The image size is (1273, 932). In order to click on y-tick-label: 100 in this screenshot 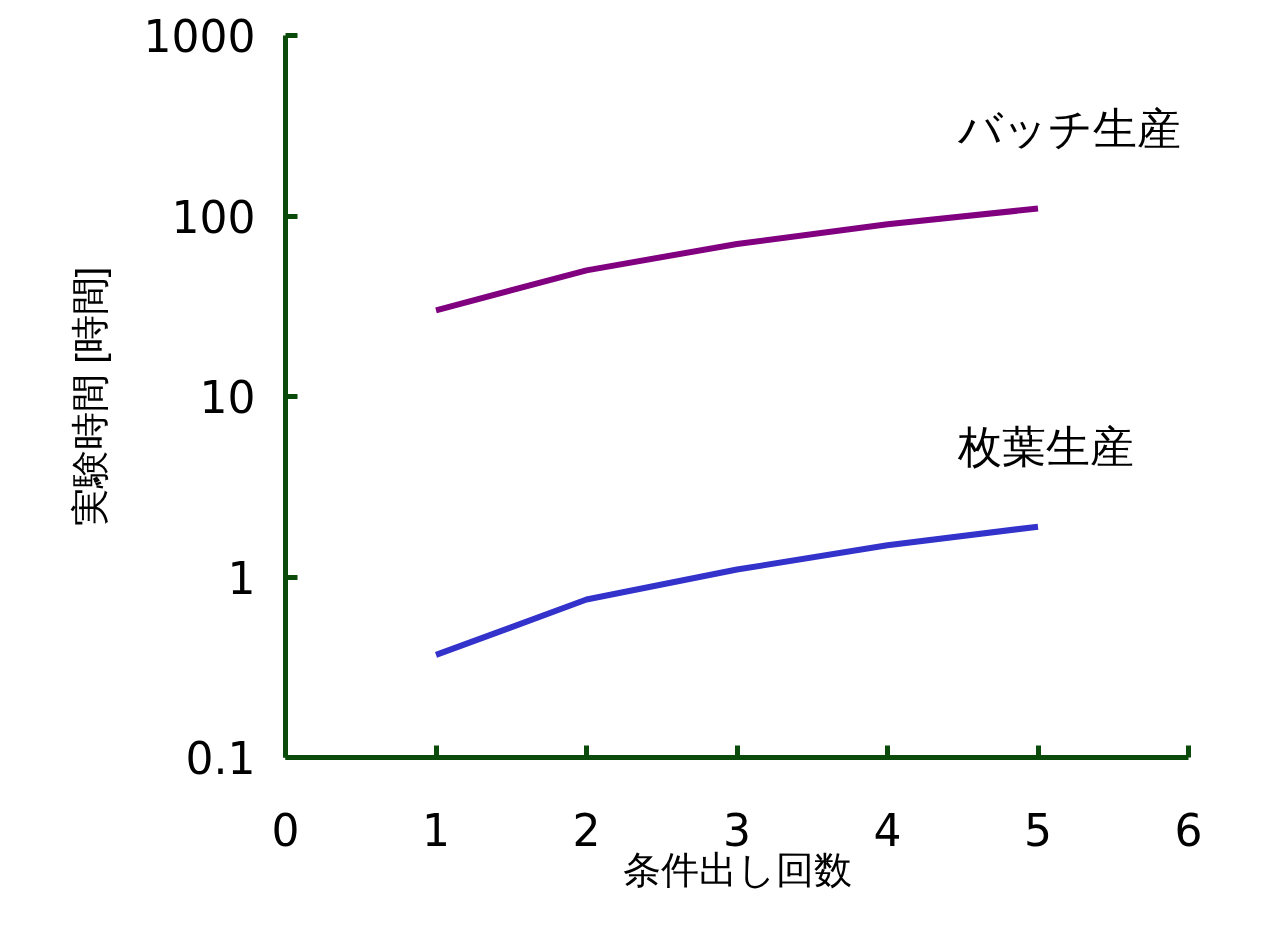, I will do `click(213, 217)`.